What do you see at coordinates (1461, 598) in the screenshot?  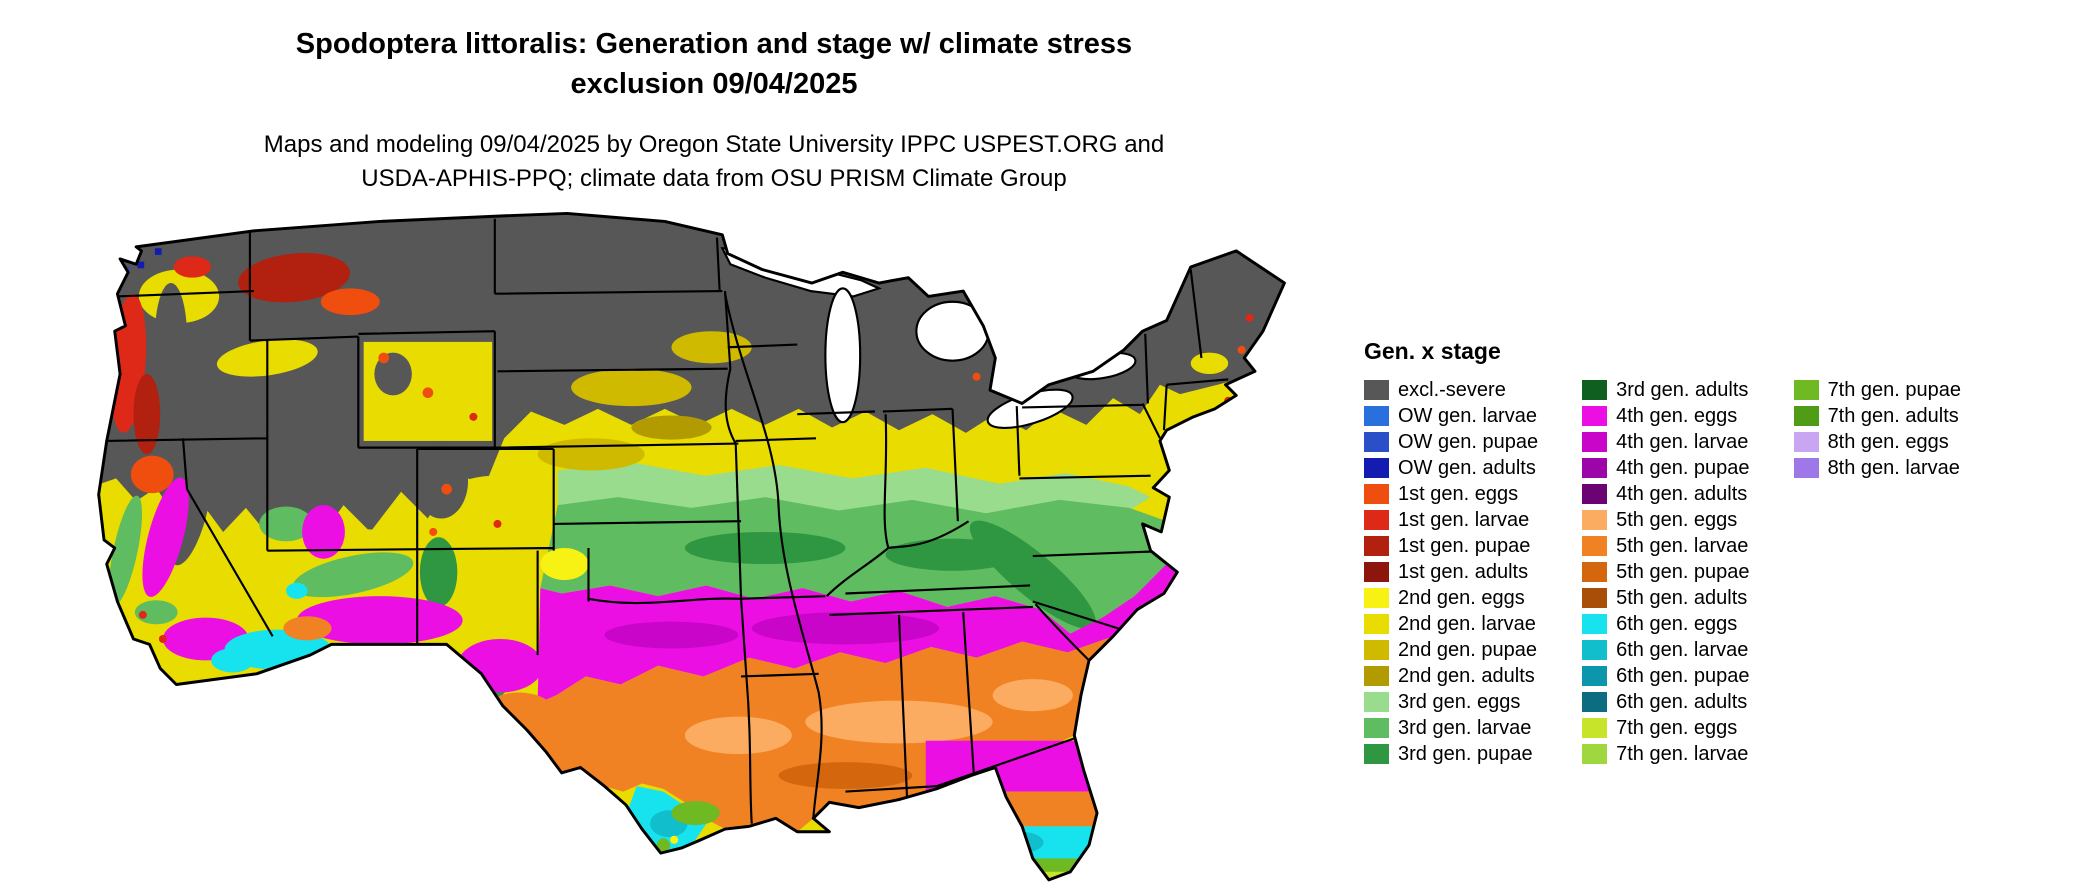 I see `legend-label: 2nd gen. eggs` at bounding box center [1461, 598].